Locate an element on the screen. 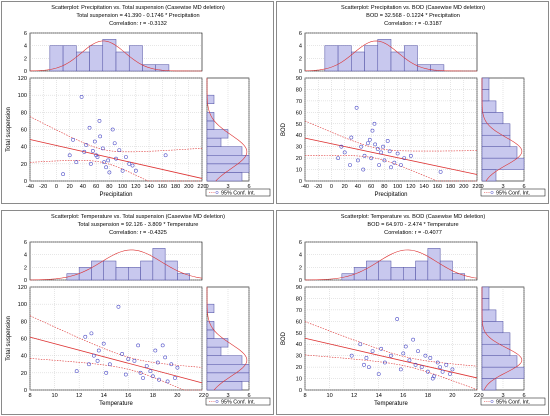 The height and width of the screenshot is (416, 550). y-axis-label: Total suspension is located at coordinates (9, 129).